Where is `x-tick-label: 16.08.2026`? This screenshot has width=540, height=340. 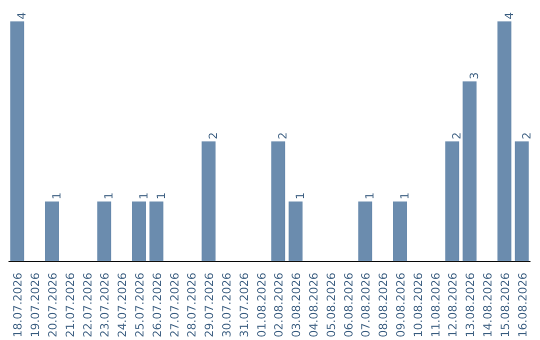
x-tick-label: 16.08.2026 is located at coordinates (522, 305).